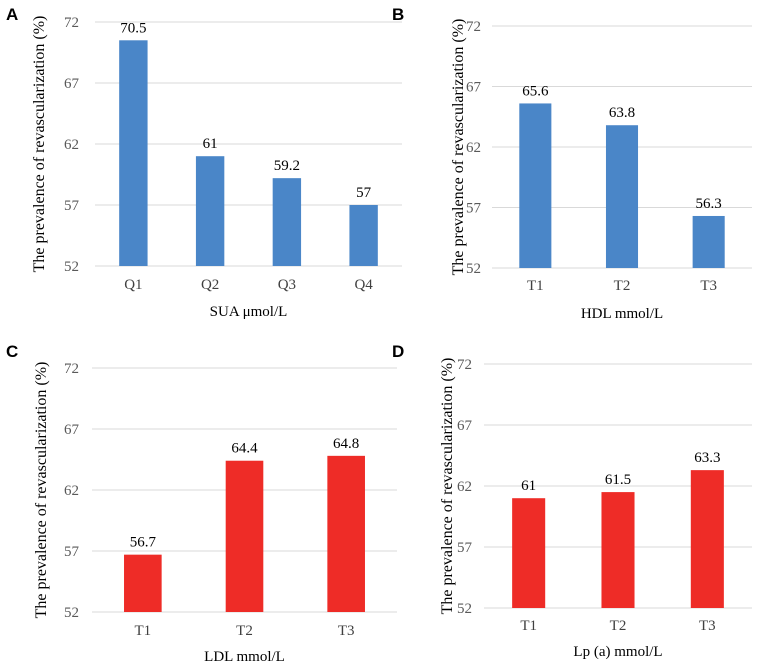  I want to click on x-axis-title: HDL mmol/L, so click(622, 314).